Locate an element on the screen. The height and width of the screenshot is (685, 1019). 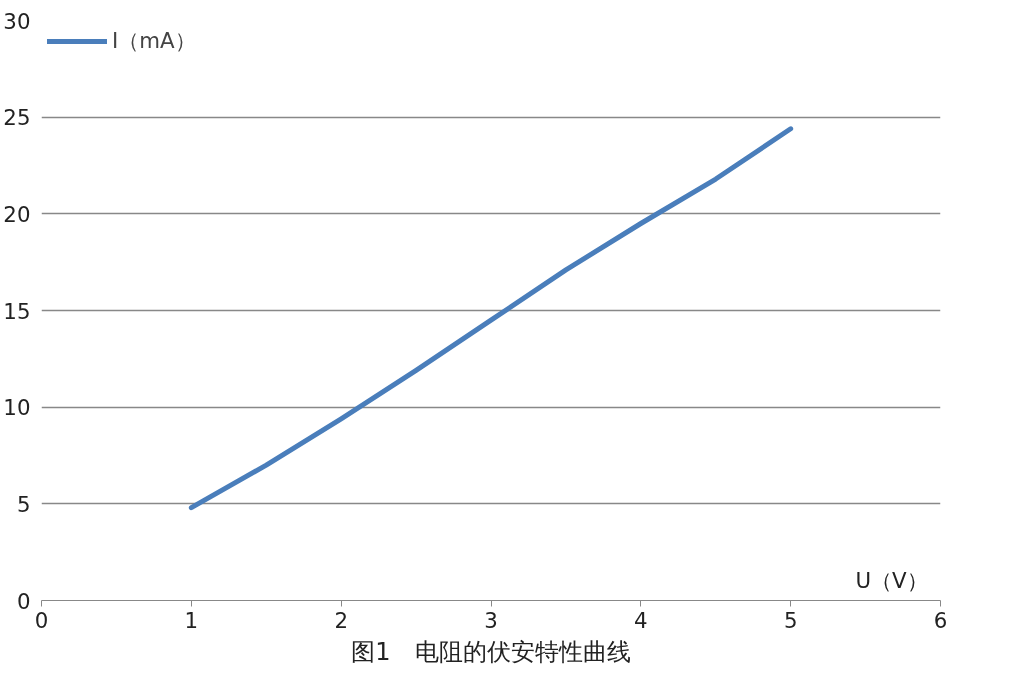
x-tick-label: 0 is located at coordinates (41, 620).